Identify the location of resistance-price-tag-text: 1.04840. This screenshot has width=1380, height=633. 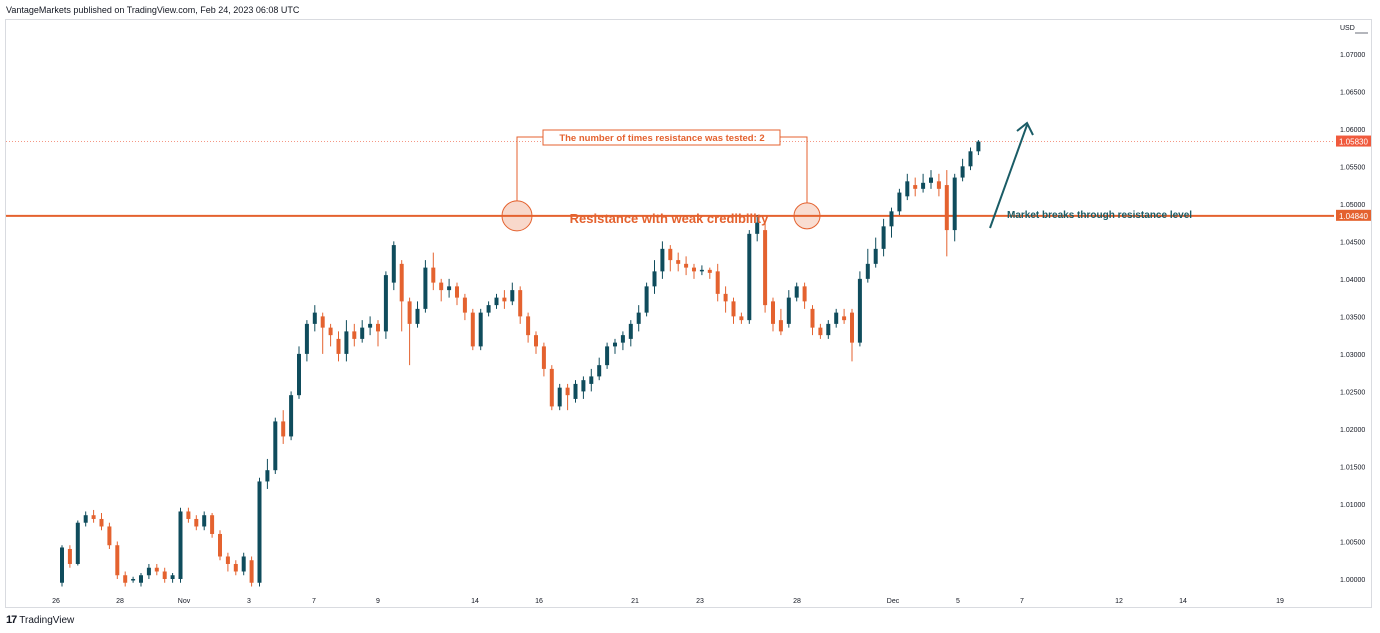
(1353, 216).